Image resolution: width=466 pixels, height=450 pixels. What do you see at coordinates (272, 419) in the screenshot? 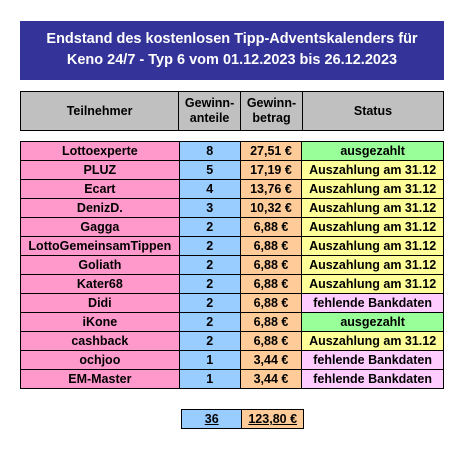
I see `total-betrag: 123,80 €` at bounding box center [272, 419].